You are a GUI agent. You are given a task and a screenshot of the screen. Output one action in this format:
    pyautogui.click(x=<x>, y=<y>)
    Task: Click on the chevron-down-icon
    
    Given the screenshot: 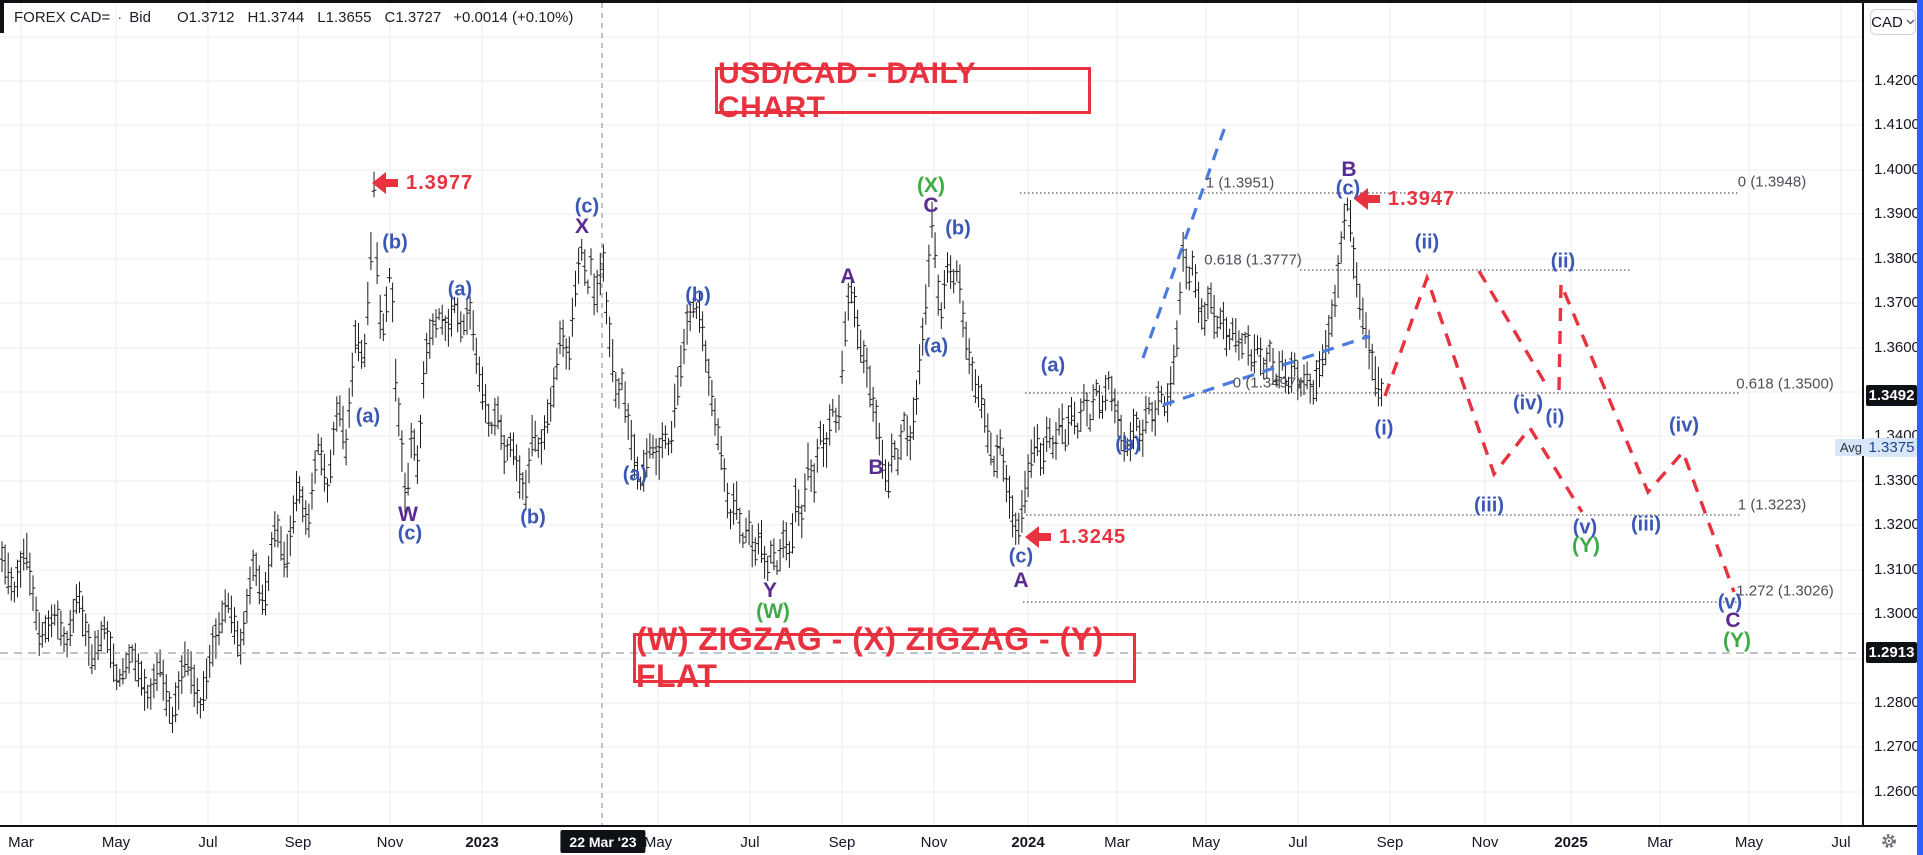 What is the action you would take?
    pyautogui.click(x=1910, y=22)
    